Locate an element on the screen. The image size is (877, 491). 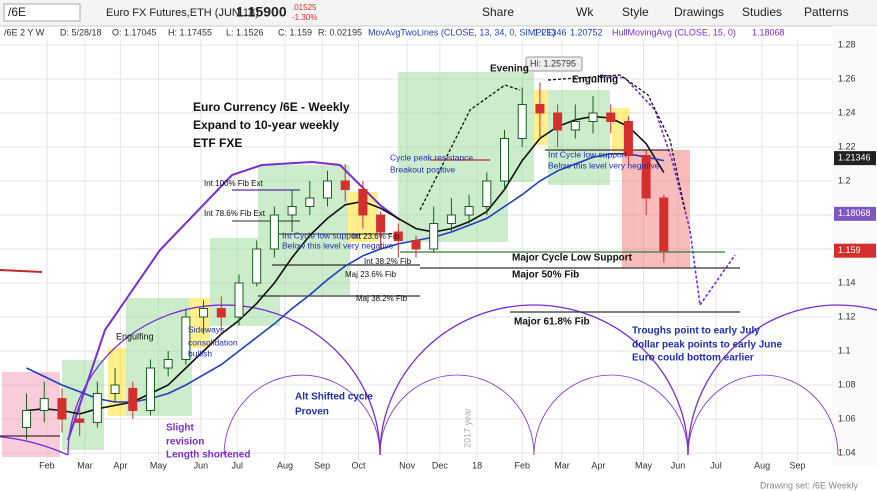
y-tick-label: 1.14 is located at coordinates (847, 282).